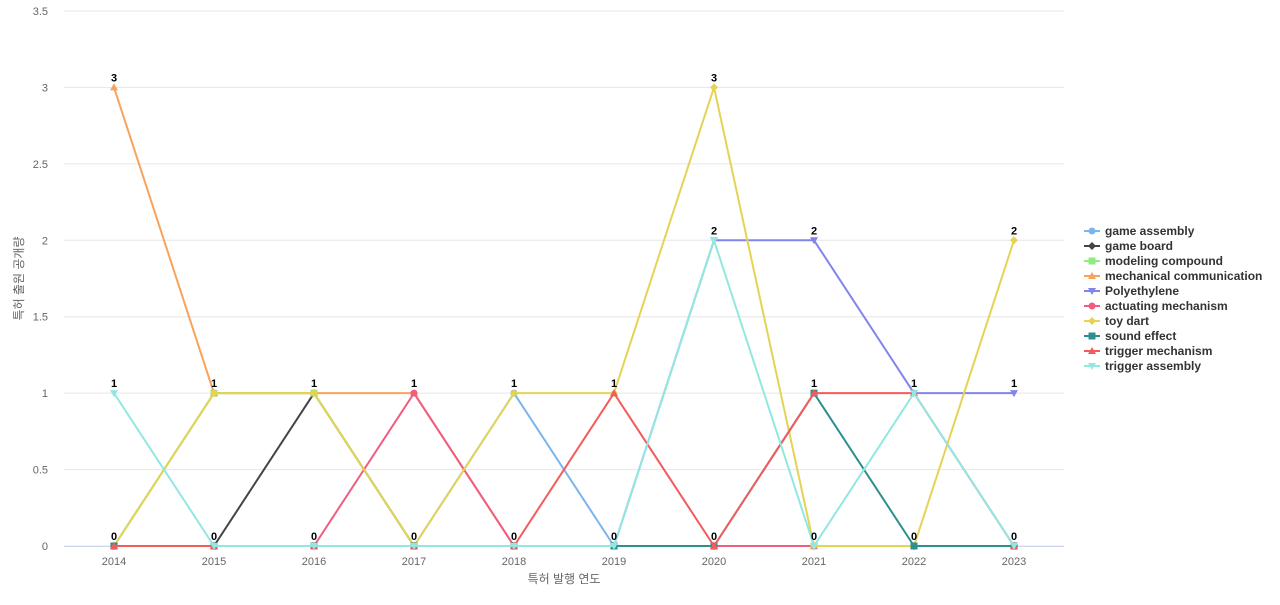 This screenshot has width=1280, height=605. What do you see at coordinates (814, 231) in the screenshot?
I see `data-label: 2` at bounding box center [814, 231].